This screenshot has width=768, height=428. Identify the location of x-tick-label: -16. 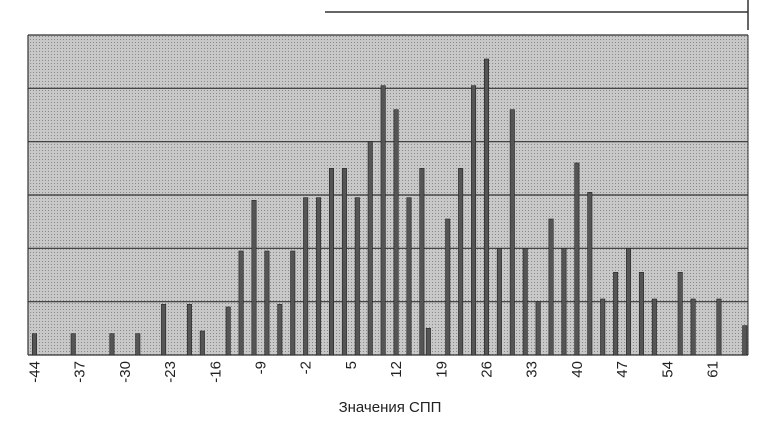
(215, 372).